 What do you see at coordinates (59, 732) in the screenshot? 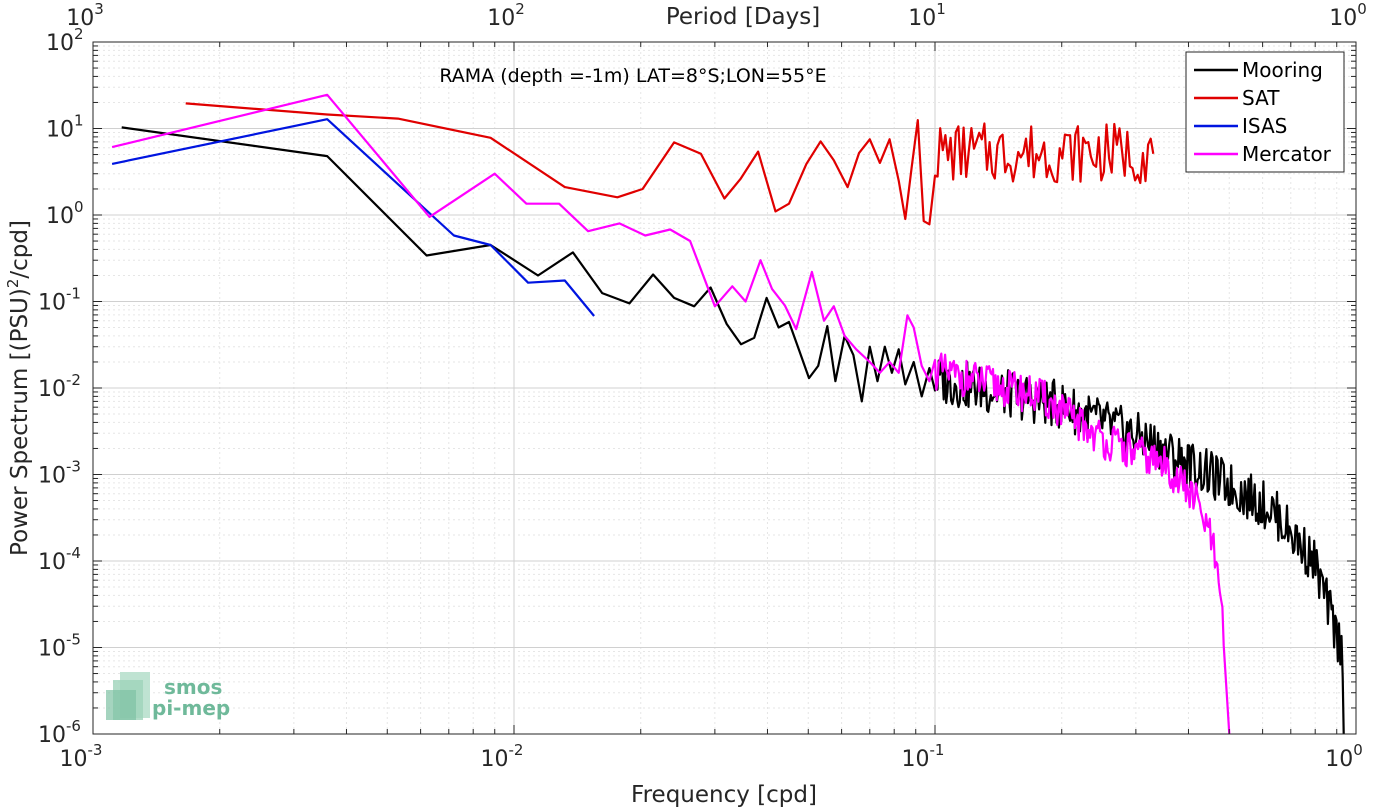
I see `y-tick-label: 10⁻⁶` at bounding box center [59, 732].